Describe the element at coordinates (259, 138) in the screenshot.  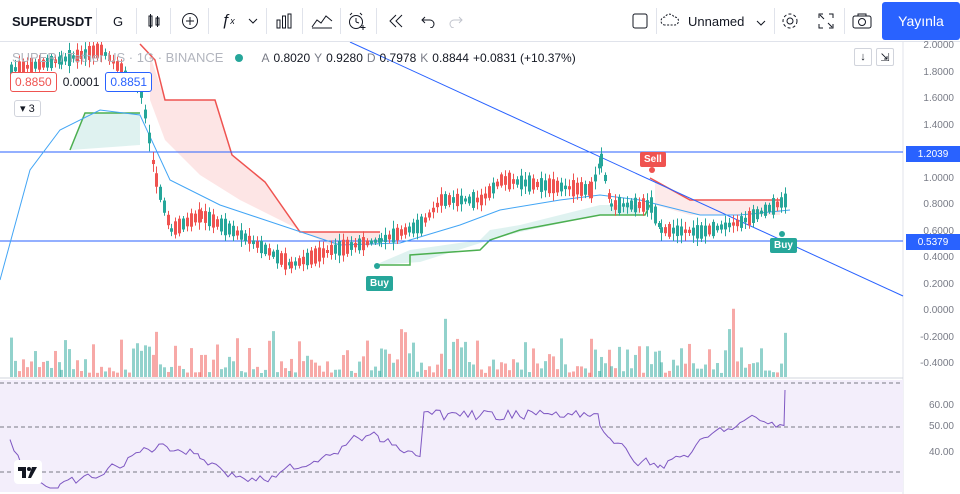
I see `supertrend-down-line` at that location.